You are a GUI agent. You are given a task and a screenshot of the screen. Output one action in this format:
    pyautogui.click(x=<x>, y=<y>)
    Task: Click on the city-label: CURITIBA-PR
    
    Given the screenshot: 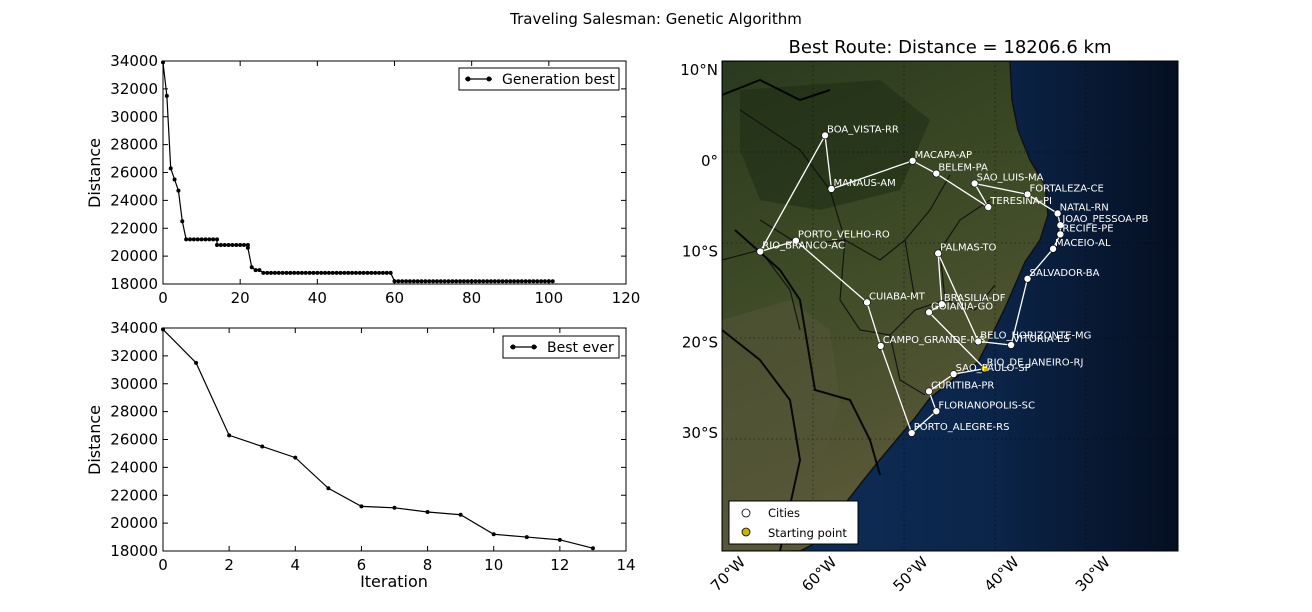 What is the action you would take?
    pyautogui.click(x=962, y=385)
    